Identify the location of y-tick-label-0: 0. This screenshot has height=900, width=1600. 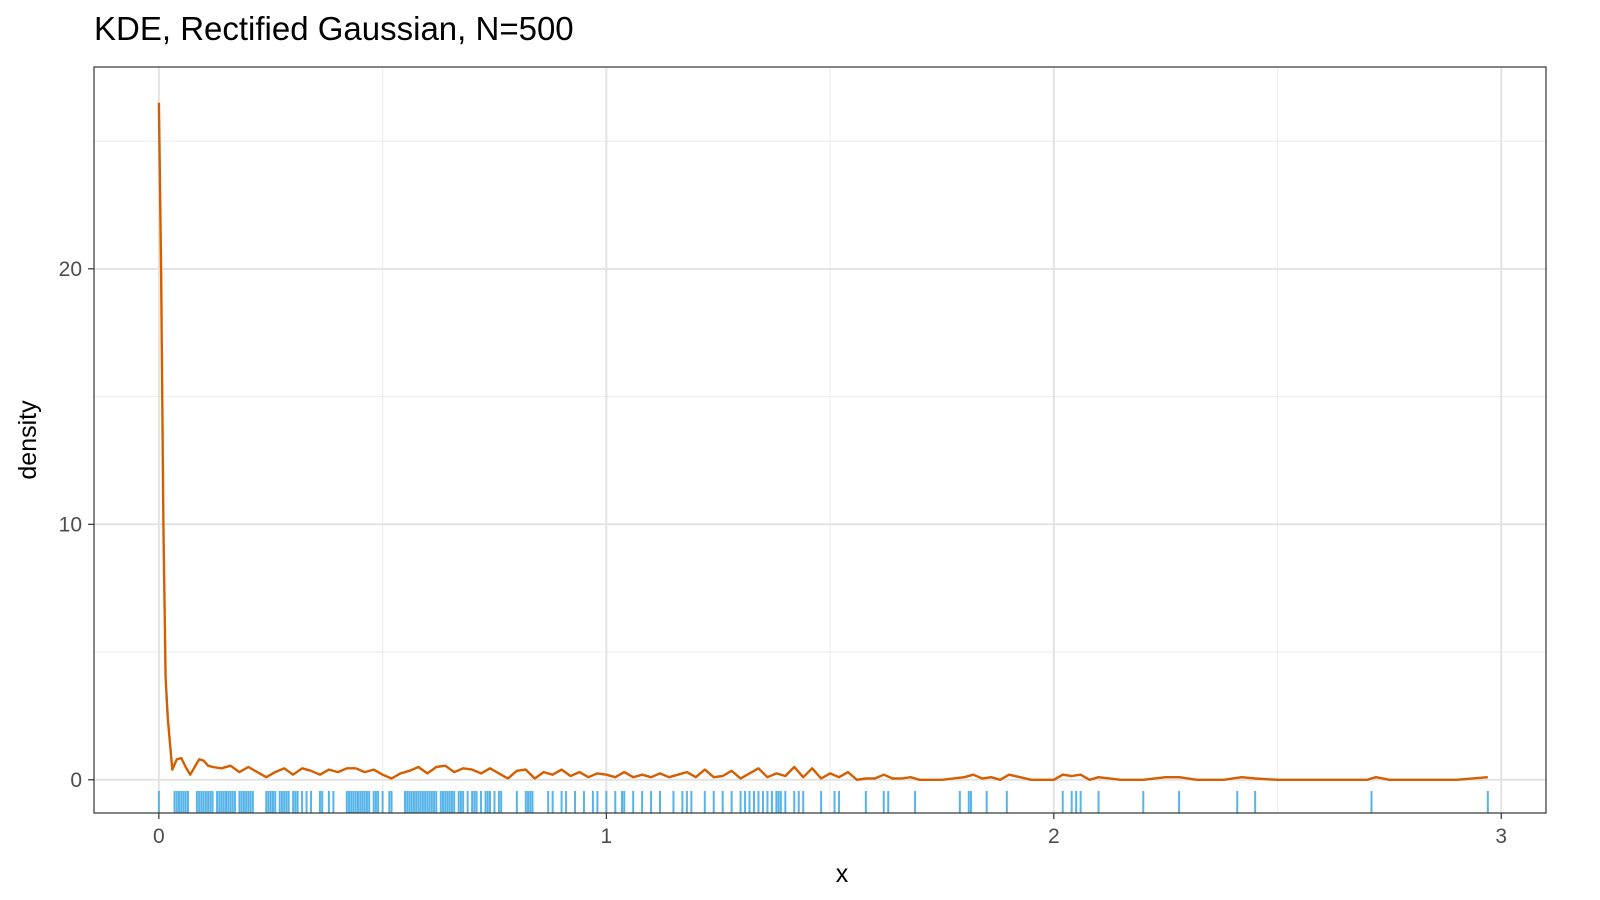
(76, 780).